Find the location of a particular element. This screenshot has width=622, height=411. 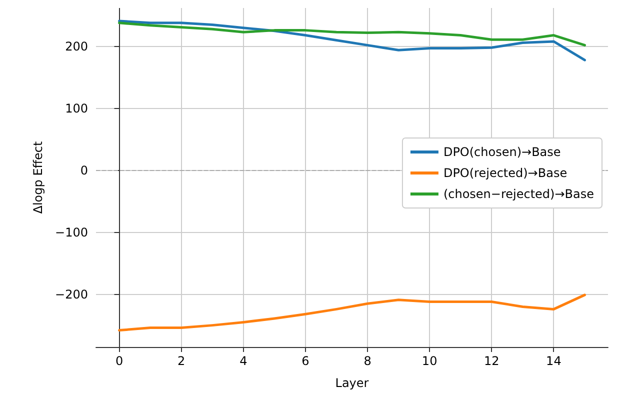

y-tick-label: −100 is located at coordinates (71, 232).